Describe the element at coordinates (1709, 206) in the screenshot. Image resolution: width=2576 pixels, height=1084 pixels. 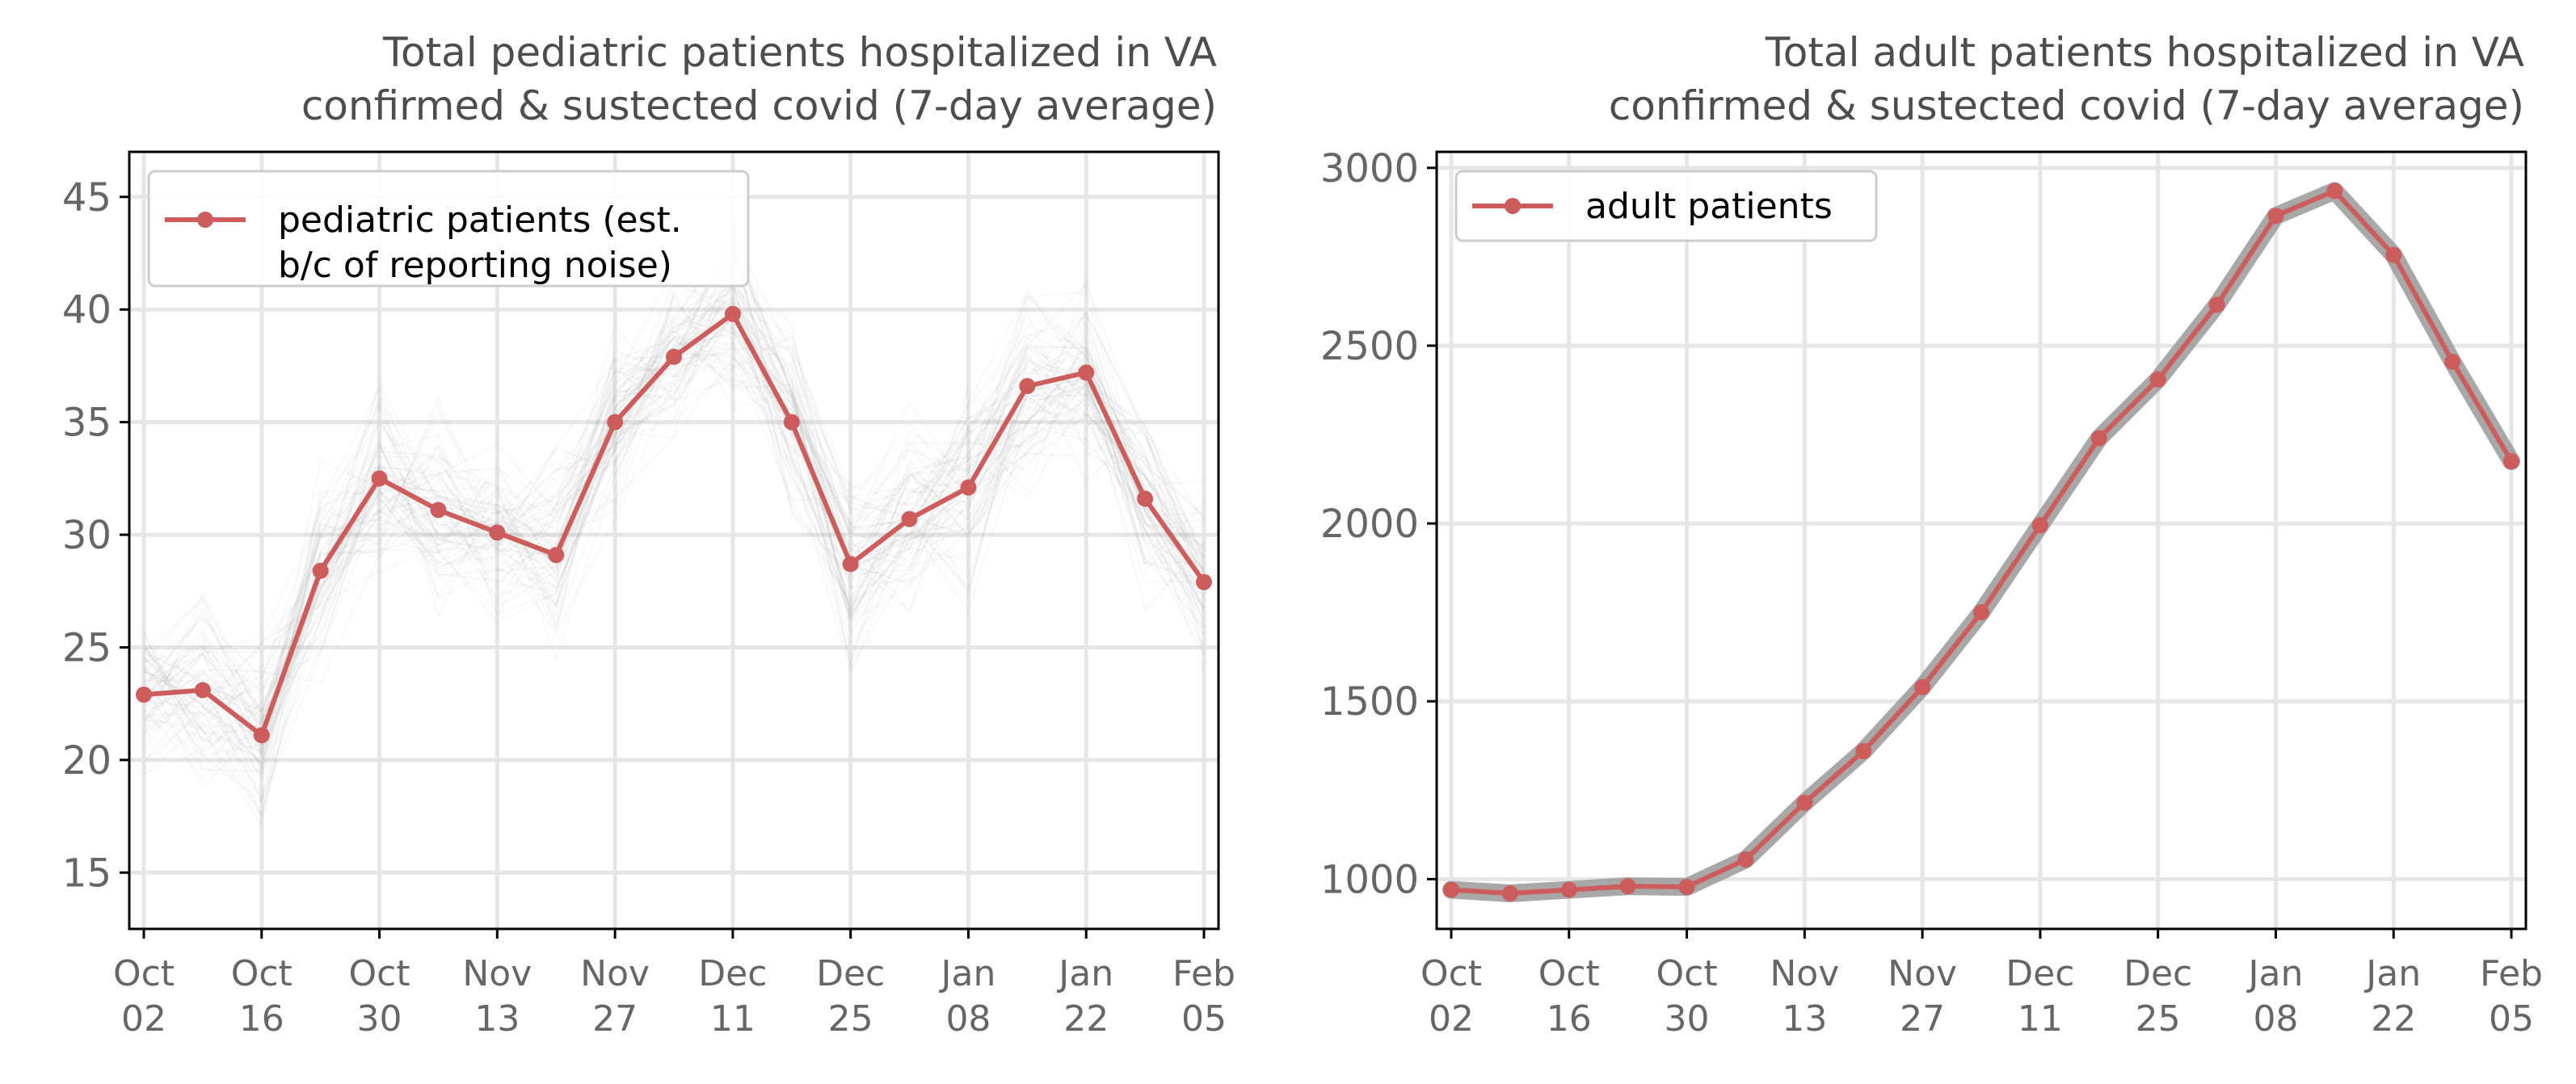
I see `legend-label: adult patients` at that location.